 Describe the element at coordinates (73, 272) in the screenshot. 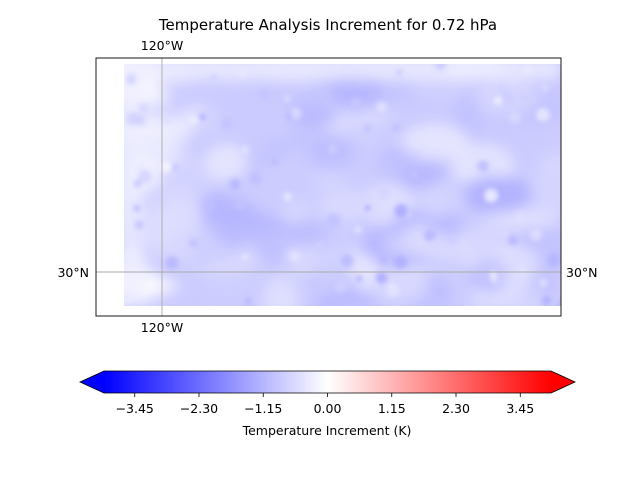

I see `latitude-label-left: 30°N` at that location.